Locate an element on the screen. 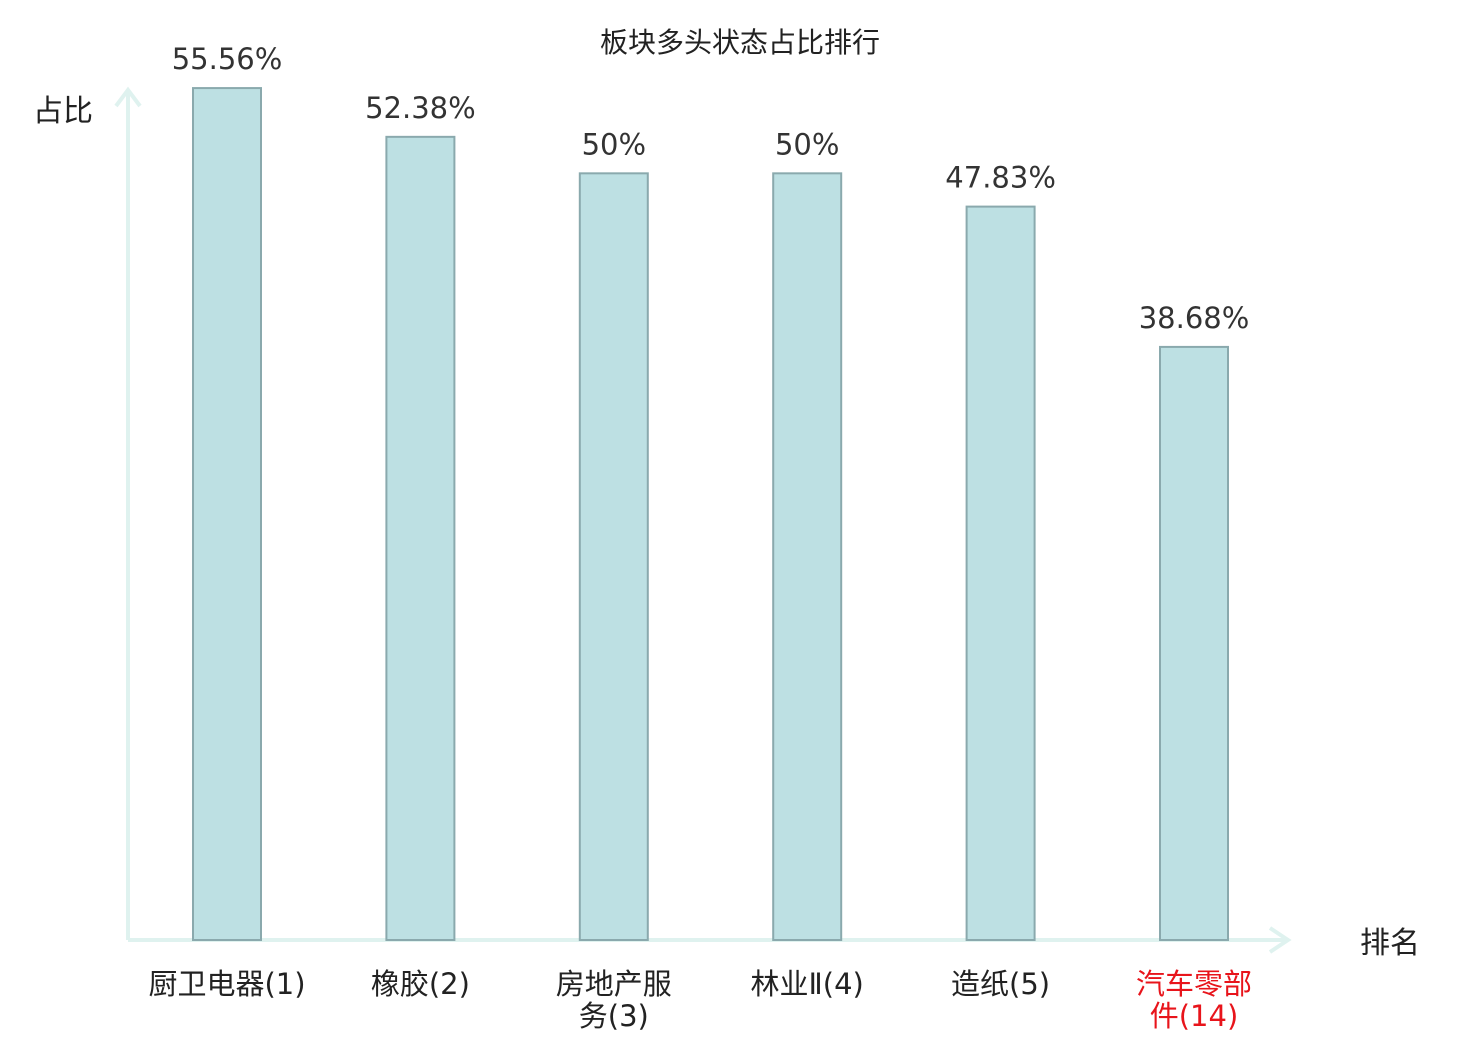 Image resolution: width=1480 pixels, height=1040 pixels. x-tick-label: 房地产服务(3) is located at coordinates (614, 1000).